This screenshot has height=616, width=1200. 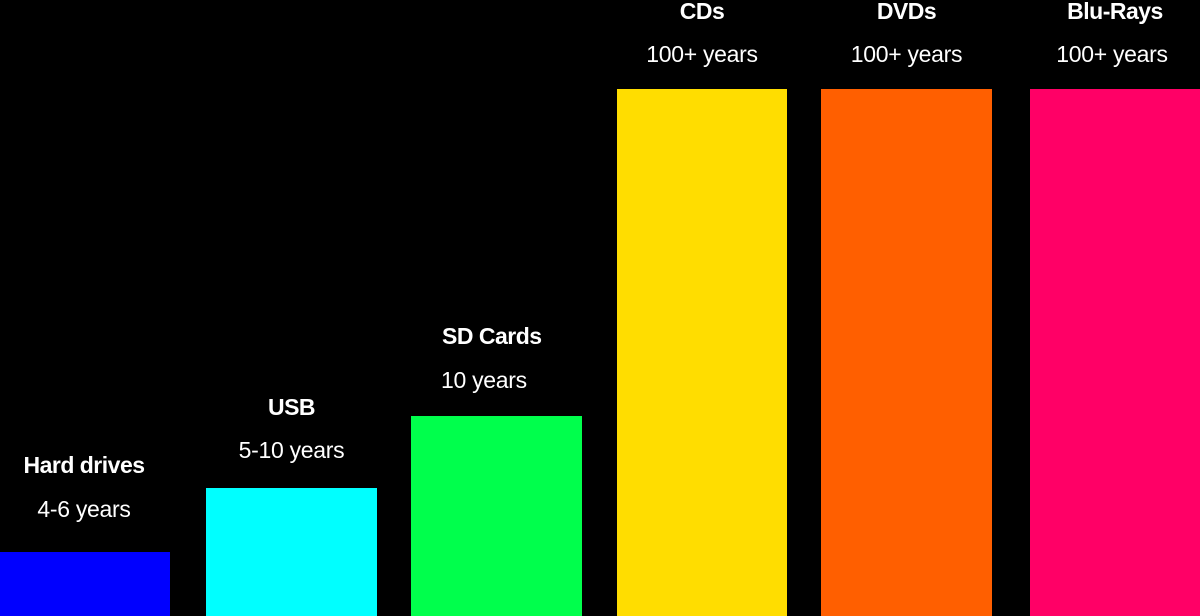 I want to click on bar-blu-rays, so click(x=1115, y=352).